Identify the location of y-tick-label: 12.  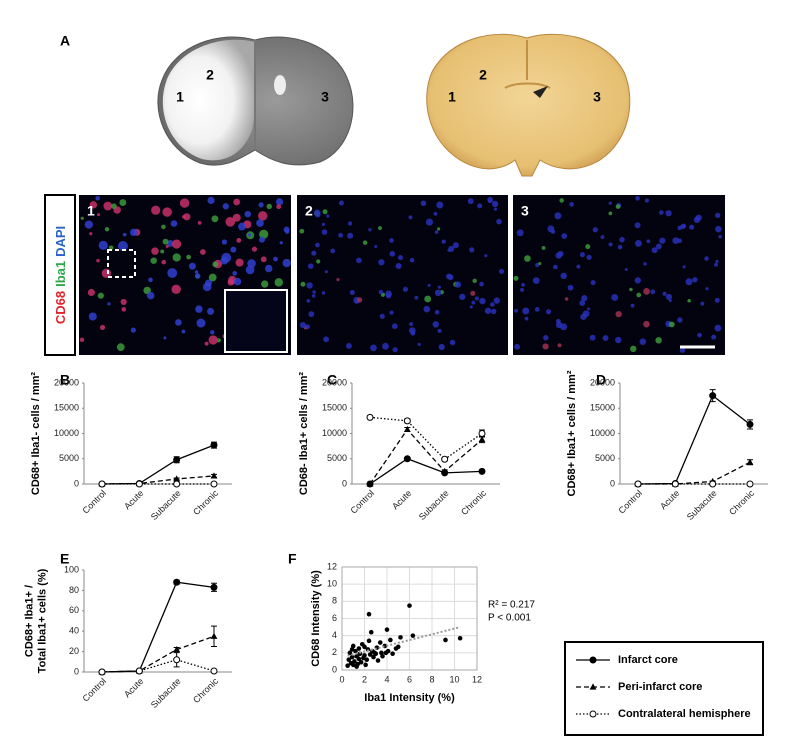
(332, 566).